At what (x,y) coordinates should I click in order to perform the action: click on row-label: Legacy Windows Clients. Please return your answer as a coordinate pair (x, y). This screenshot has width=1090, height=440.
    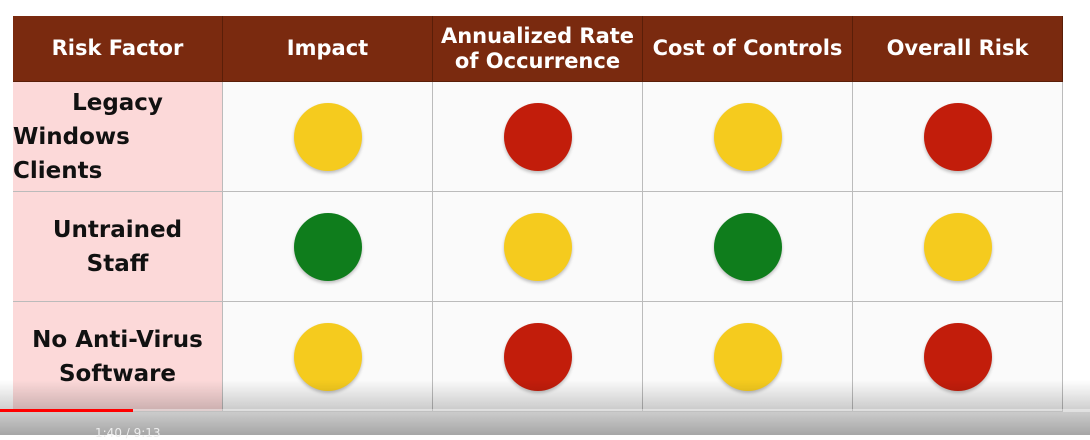
    Looking at the image, I should click on (118, 137).